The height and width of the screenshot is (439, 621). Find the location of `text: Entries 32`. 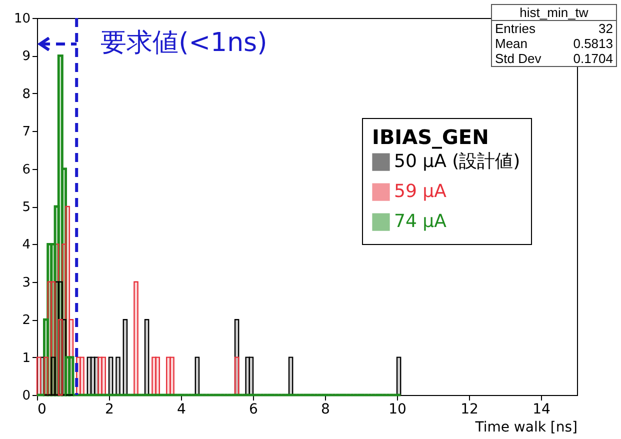

text: Entries 32 is located at coordinates (554, 28).